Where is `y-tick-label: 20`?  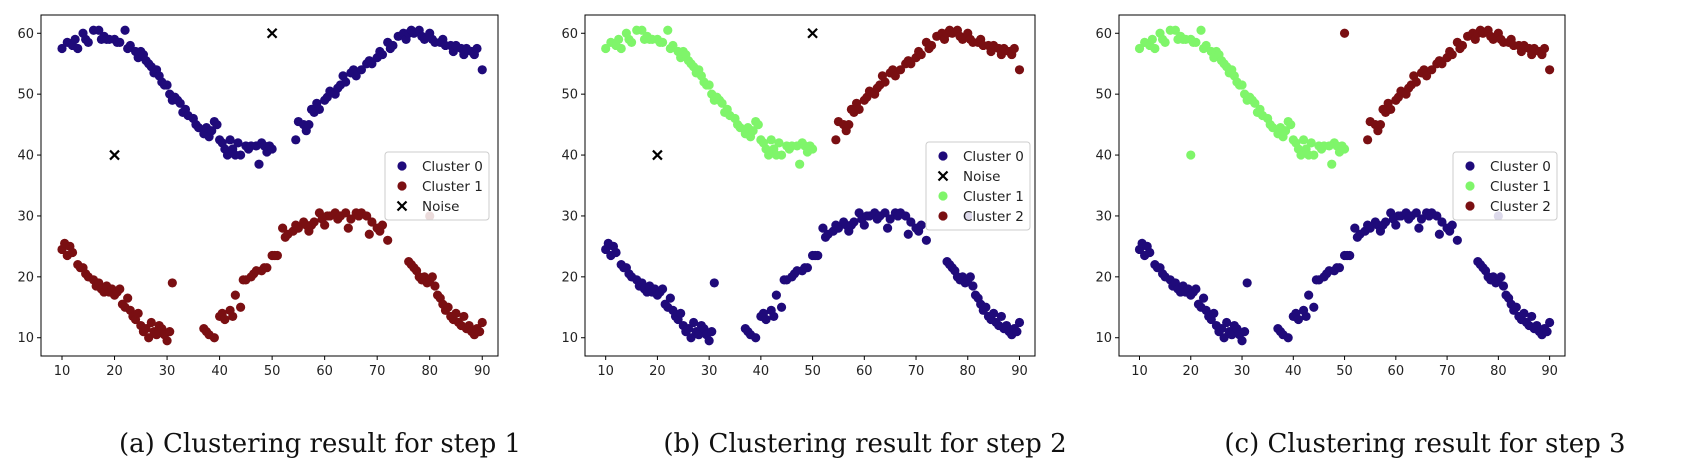
y-tick-label: 20 is located at coordinates (25, 277).